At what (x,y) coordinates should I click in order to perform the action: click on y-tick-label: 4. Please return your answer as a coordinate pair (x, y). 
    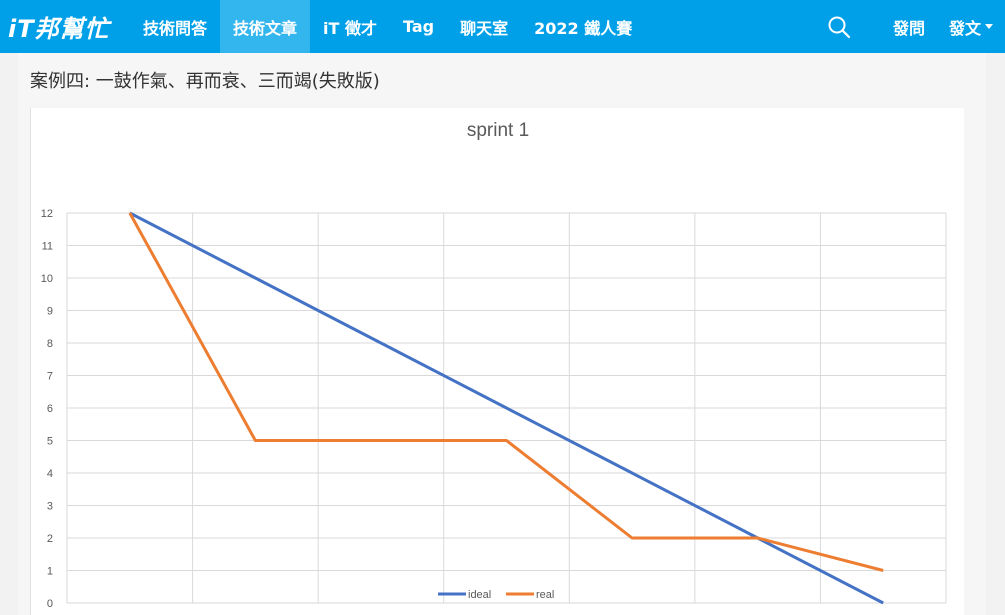
    Looking at the image, I should click on (50, 474).